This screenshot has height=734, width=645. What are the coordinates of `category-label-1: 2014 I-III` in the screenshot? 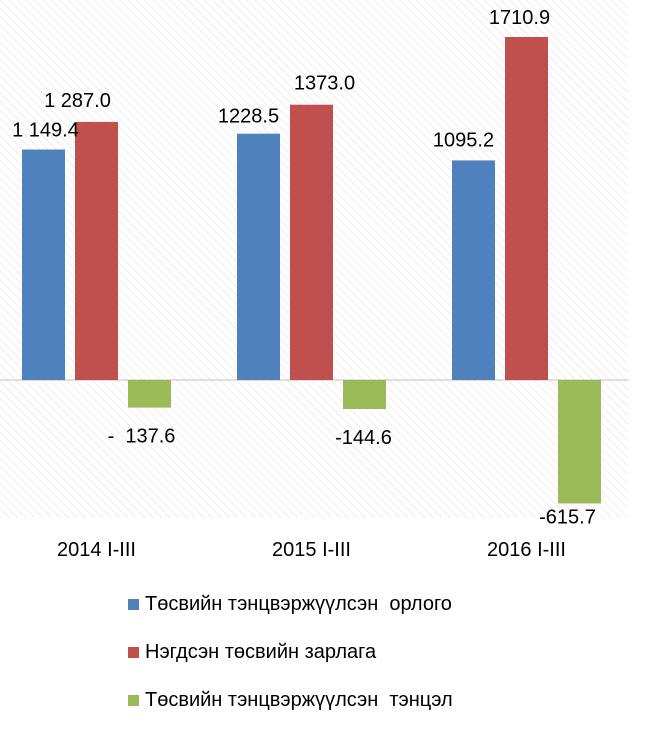 It's located at (96, 550).